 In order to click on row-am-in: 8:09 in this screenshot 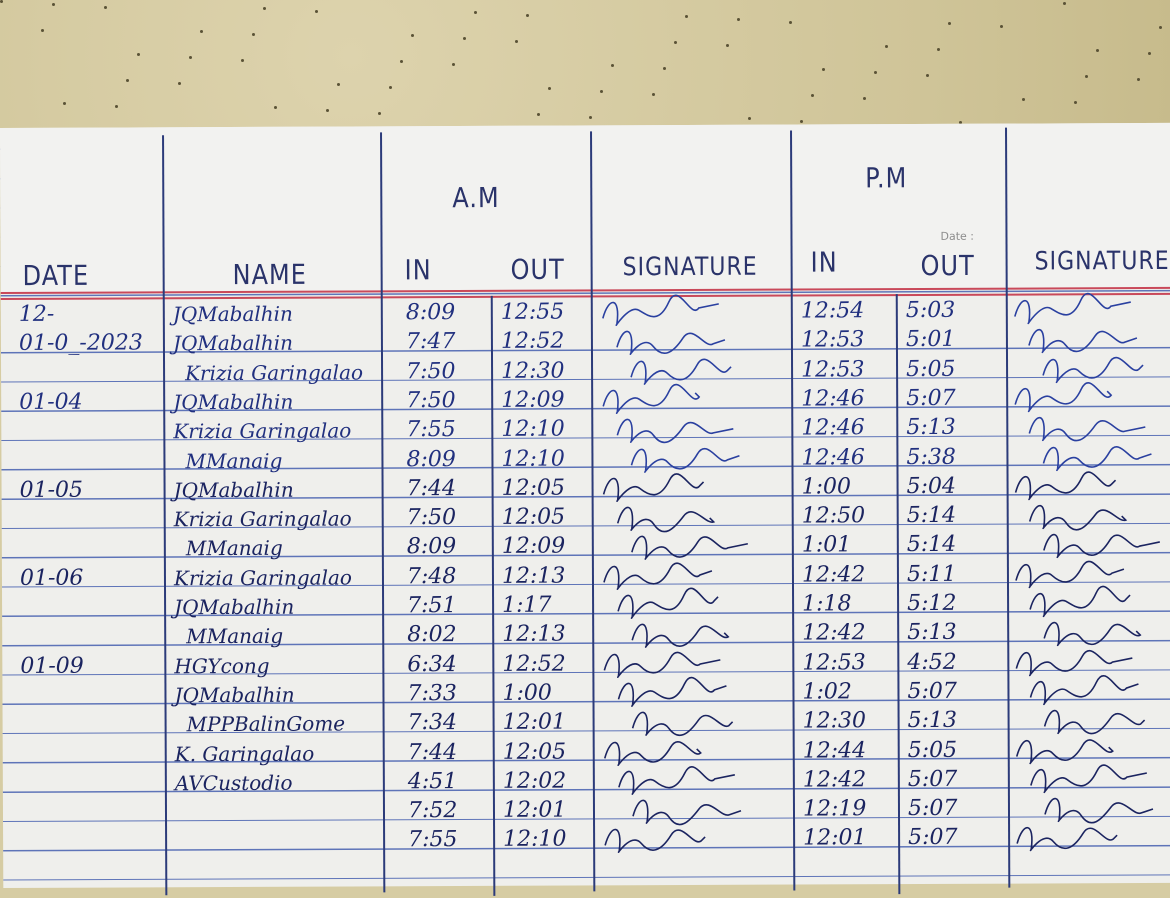, I will do `click(430, 313)`.